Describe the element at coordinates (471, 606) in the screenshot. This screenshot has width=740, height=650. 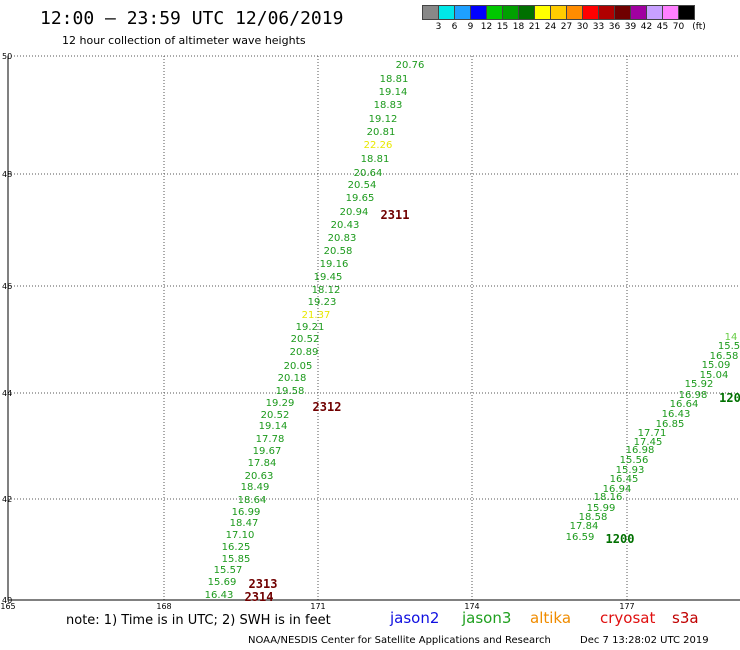
I see `longitude-tick-label: 174` at that location.